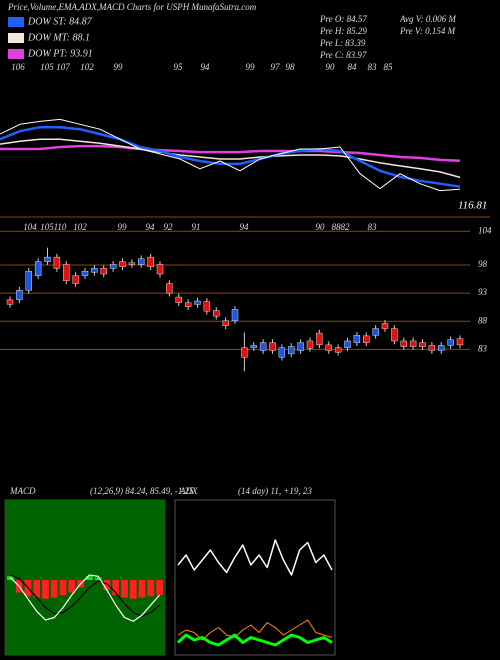 The width and height of the screenshot is (500, 660). Describe the element at coordinates (343, 19) in the screenshot. I see `stat: Pre O: 84.57` at that location.